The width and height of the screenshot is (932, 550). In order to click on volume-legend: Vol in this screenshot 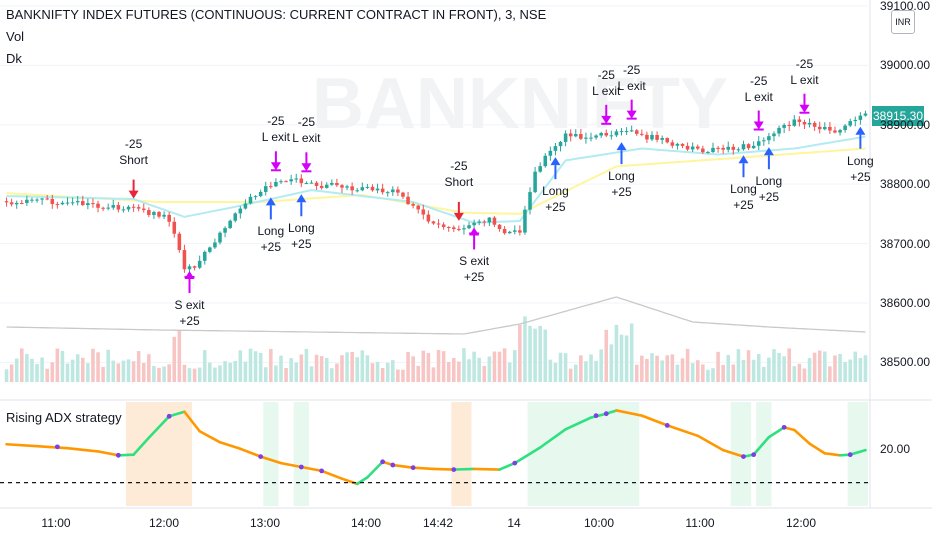, I will do `click(15, 36)`.